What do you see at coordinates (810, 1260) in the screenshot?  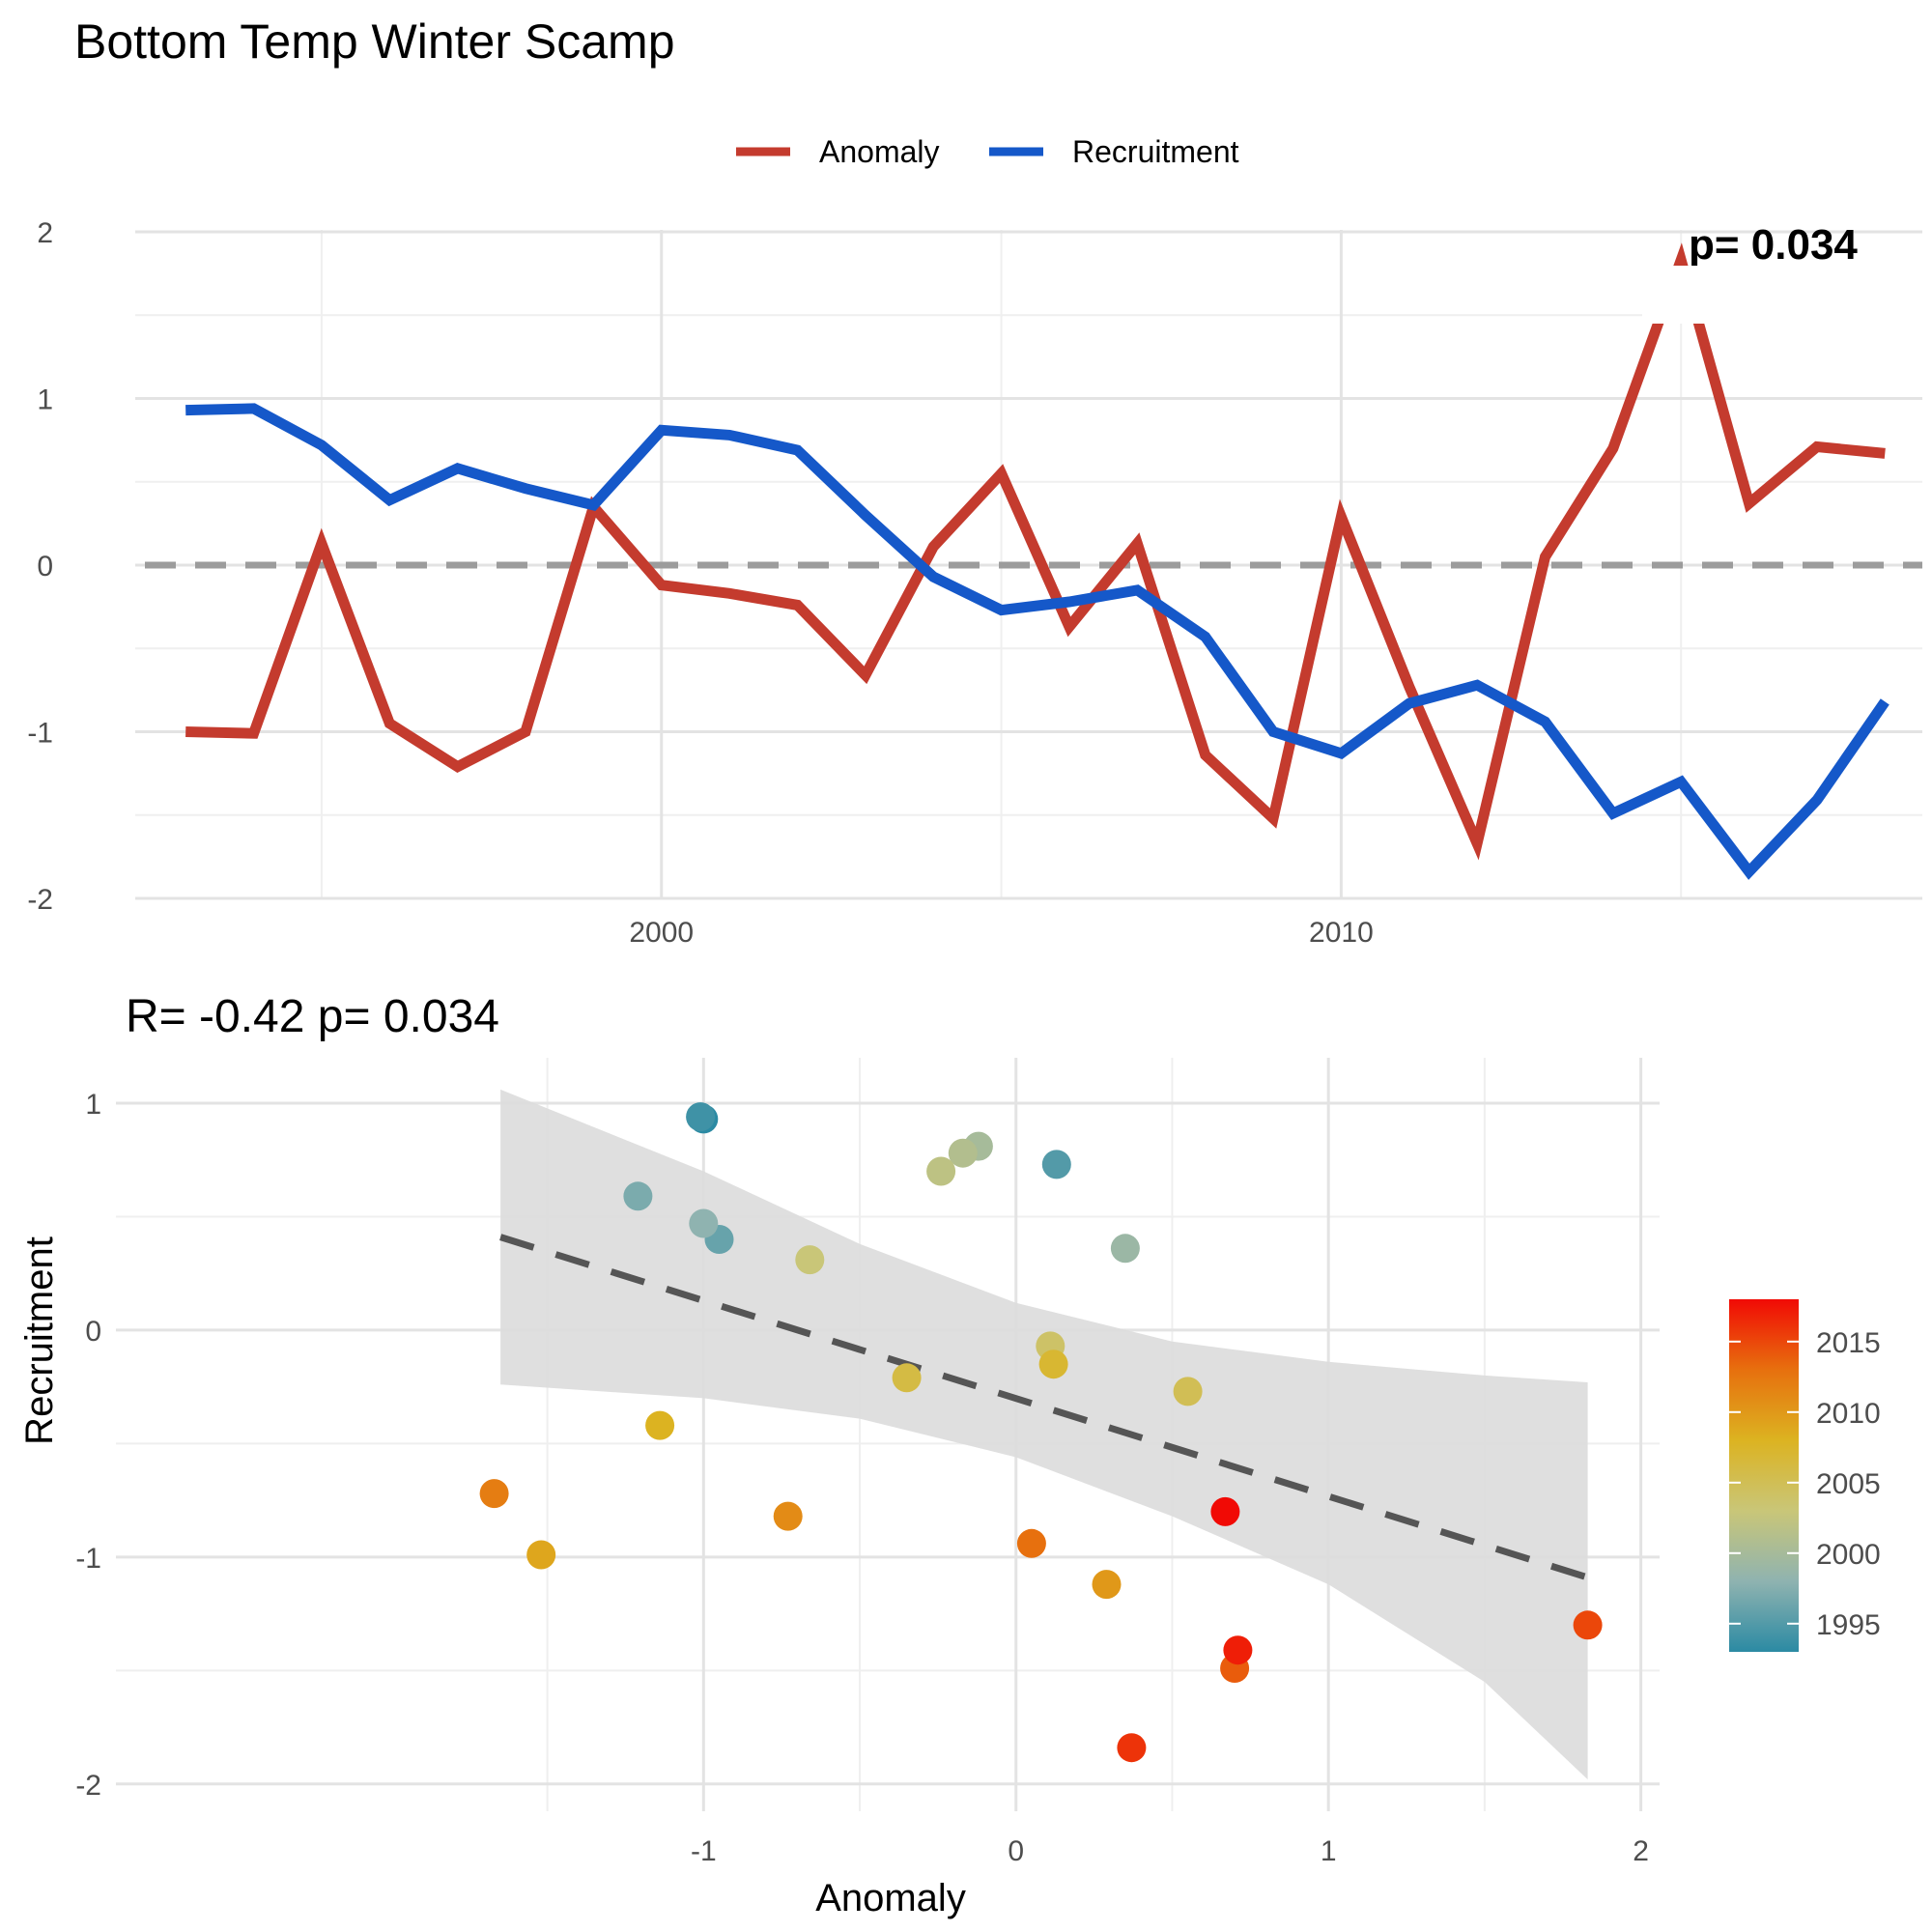 I see `scatter-point-2003` at bounding box center [810, 1260].